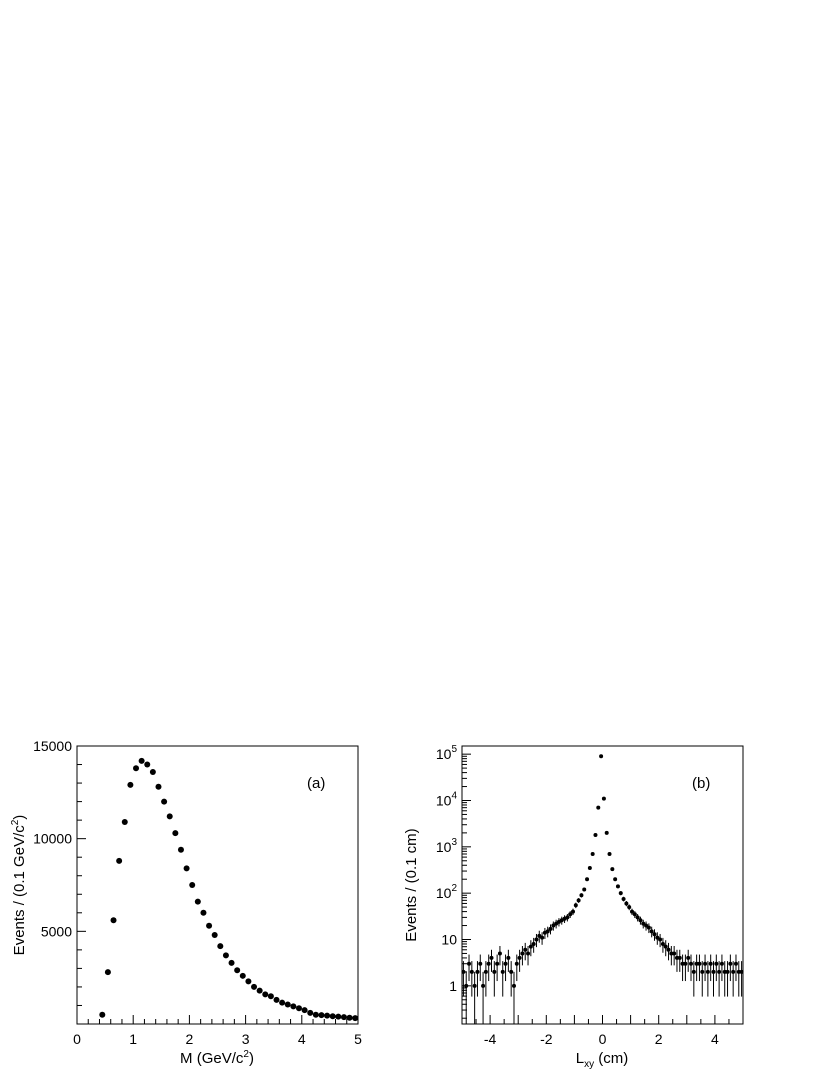 The height and width of the screenshot is (1075, 830). Describe the element at coordinates (19, 885) in the screenshot. I see `chart-a-y-axis-label: Events / (0.1 GeV/c2)` at that location.